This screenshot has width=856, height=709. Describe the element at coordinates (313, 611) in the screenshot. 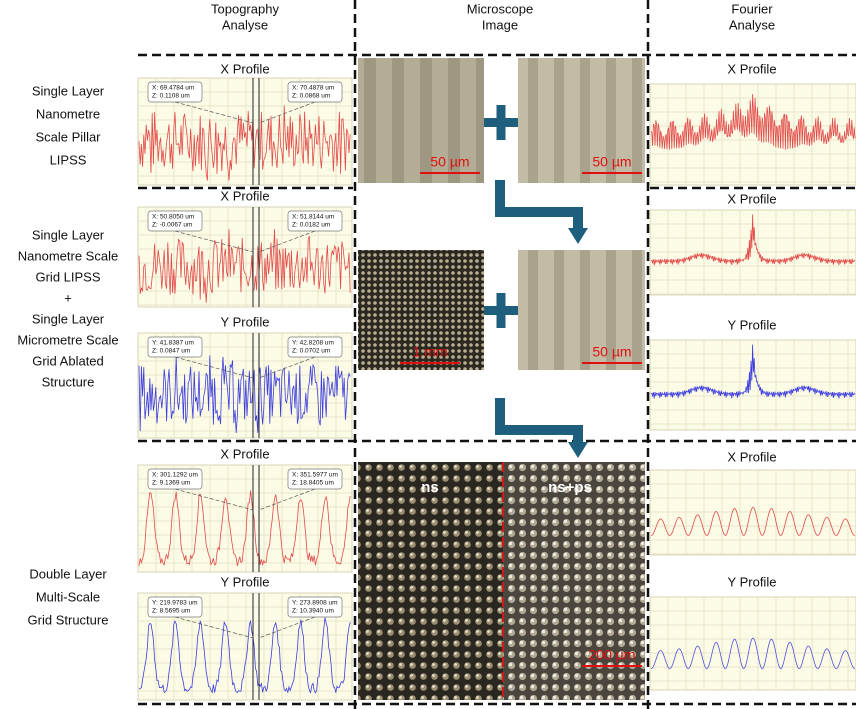

I see `cursor-text: Z: 10.3940 um` at that location.